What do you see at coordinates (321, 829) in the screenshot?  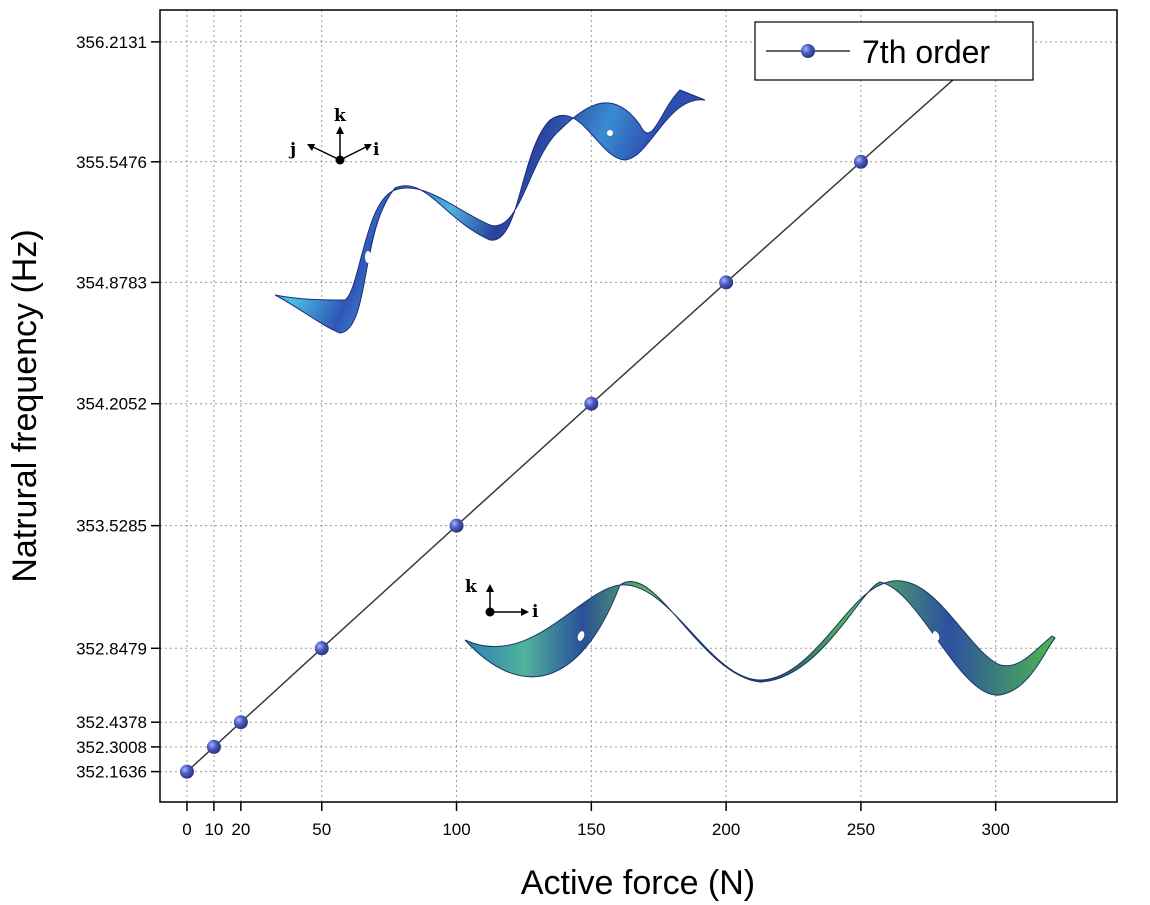 I see `x-tick-label: 50` at bounding box center [321, 829].